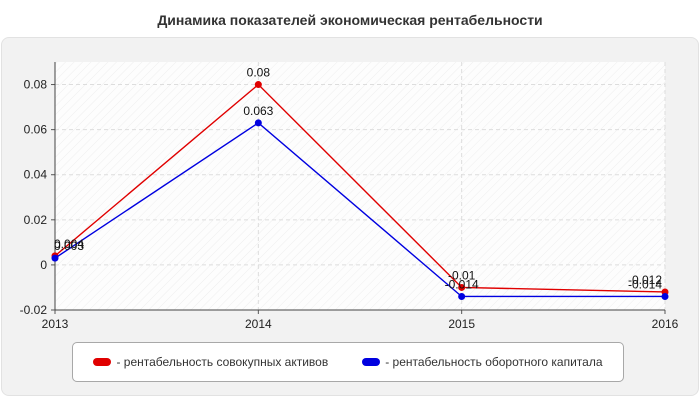 The height and width of the screenshot is (400, 700). I want to click on x-tick-label: 2013, so click(55, 324).